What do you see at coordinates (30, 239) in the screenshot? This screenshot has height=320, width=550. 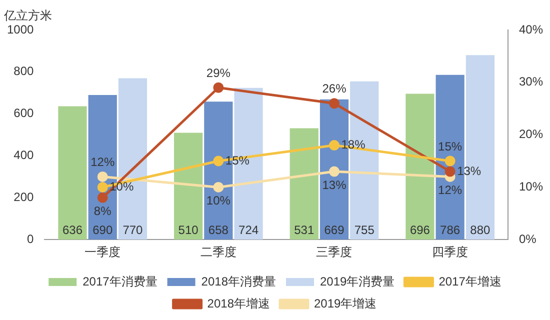 I see `y-tick-label: 0` at bounding box center [30, 239].